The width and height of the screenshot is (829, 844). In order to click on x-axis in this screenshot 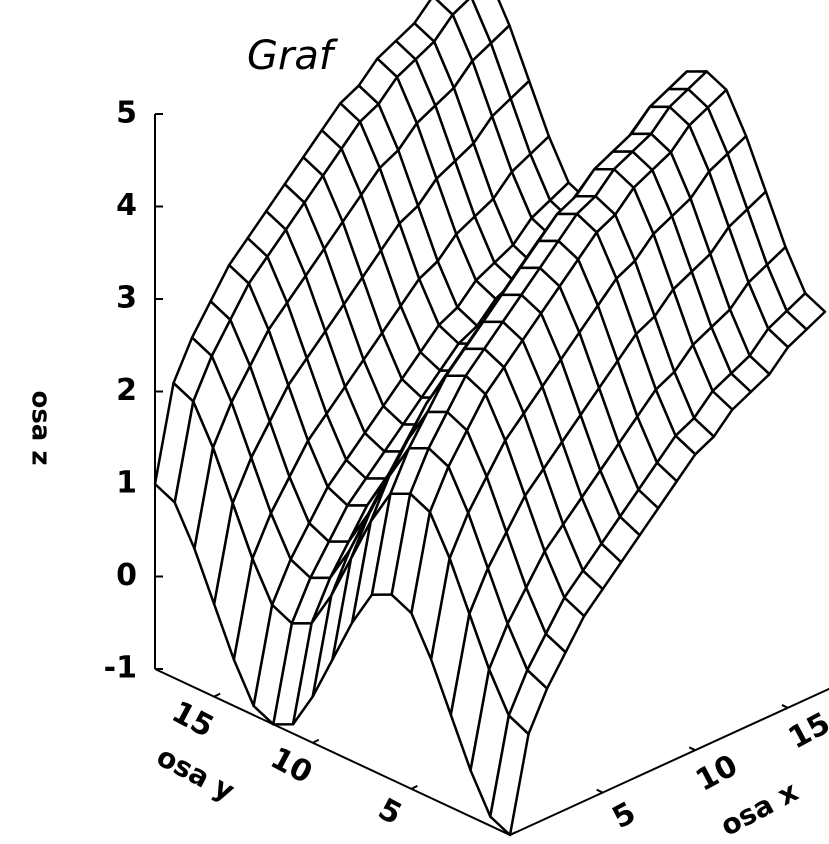, I will do `click(669, 761)`.